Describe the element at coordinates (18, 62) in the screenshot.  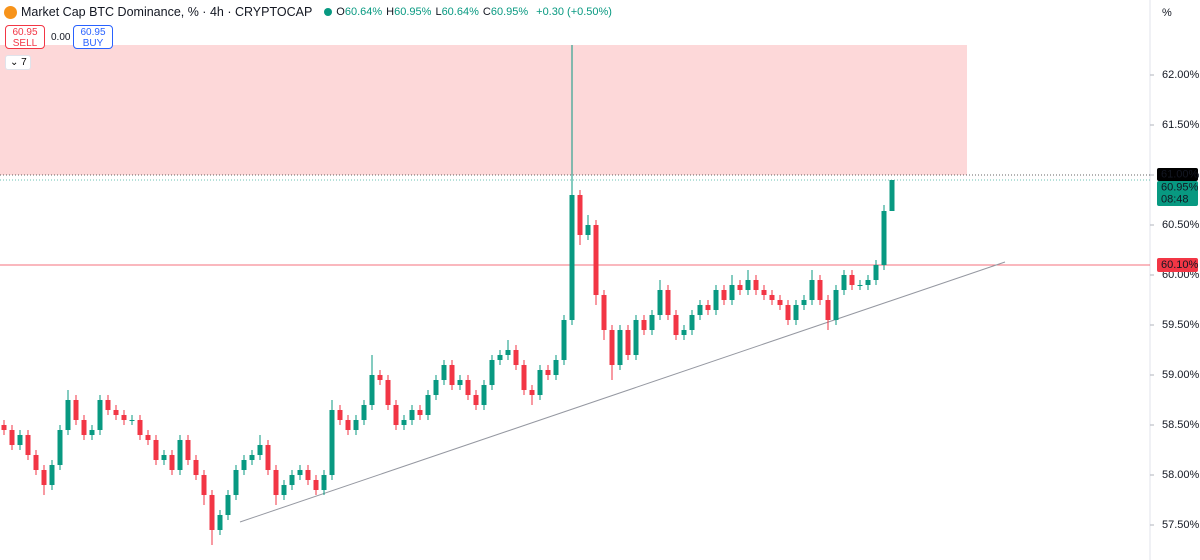
I see `indicators-toggle: ⌄ 7` at that location.